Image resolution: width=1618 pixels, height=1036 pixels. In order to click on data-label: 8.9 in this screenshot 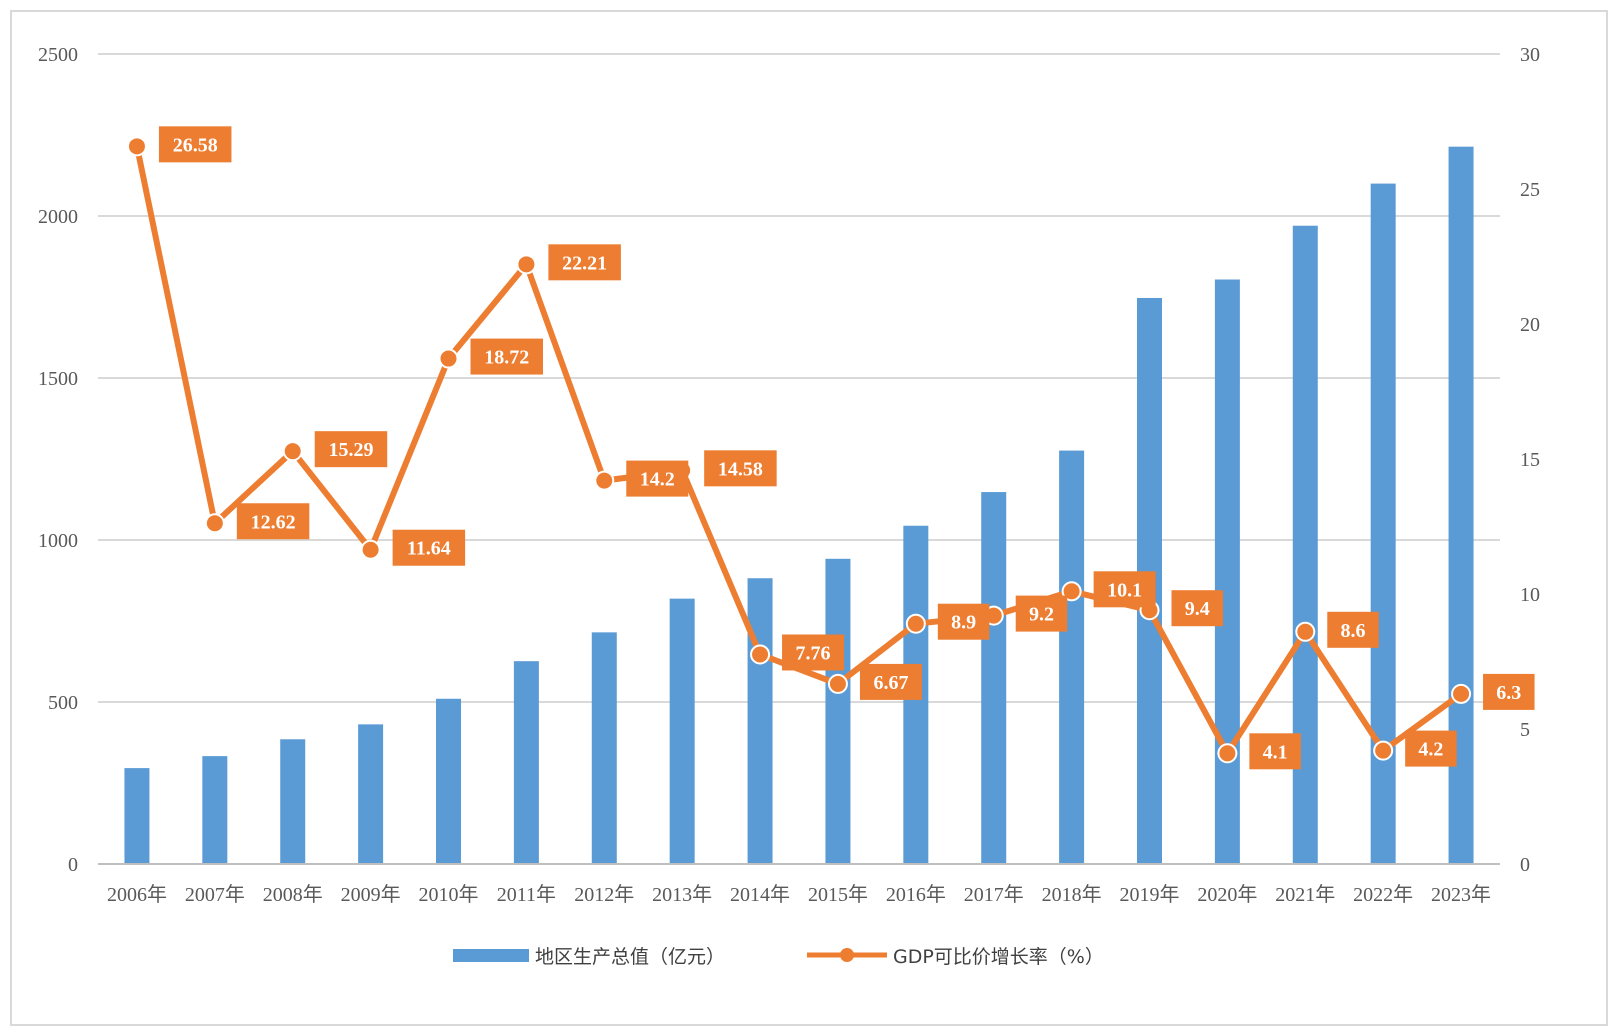, I will do `click(963, 623)`.